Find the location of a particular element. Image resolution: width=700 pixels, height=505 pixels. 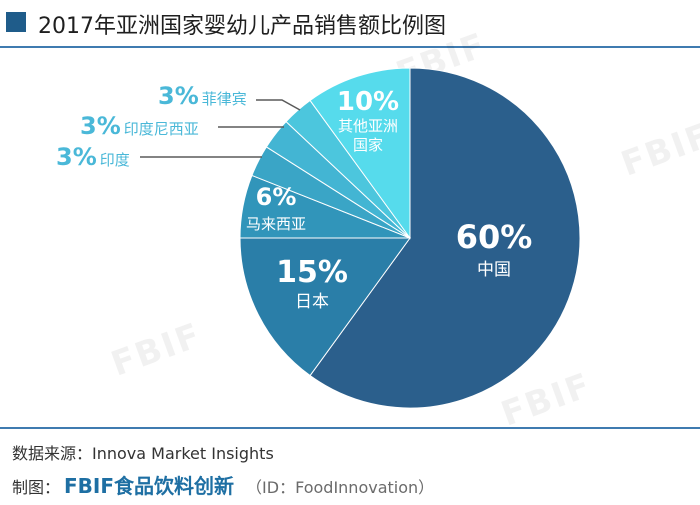

title-rule is located at coordinates (350, 47).